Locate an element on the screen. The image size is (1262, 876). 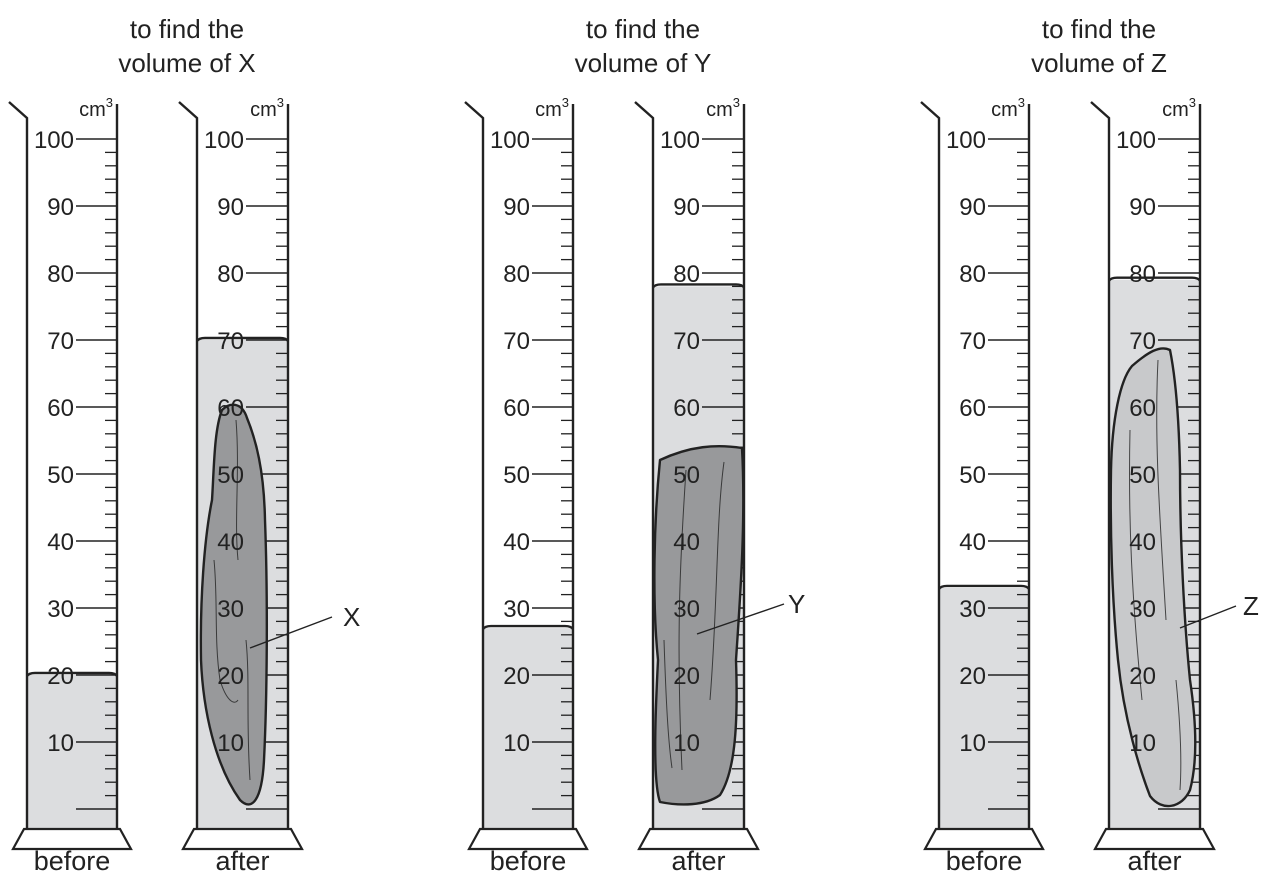
experiment-3-title-line2: volume of Z is located at coordinates (1099, 63).